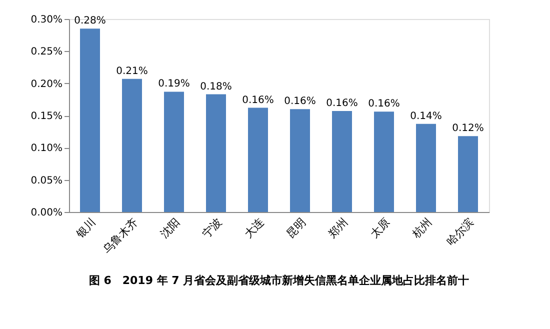 The height and width of the screenshot is (329, 550). What do you see at coordinates (46, 116) in the screenshot?
I see `y-tick-label: 0.15%` at bounding box center [46, 116].